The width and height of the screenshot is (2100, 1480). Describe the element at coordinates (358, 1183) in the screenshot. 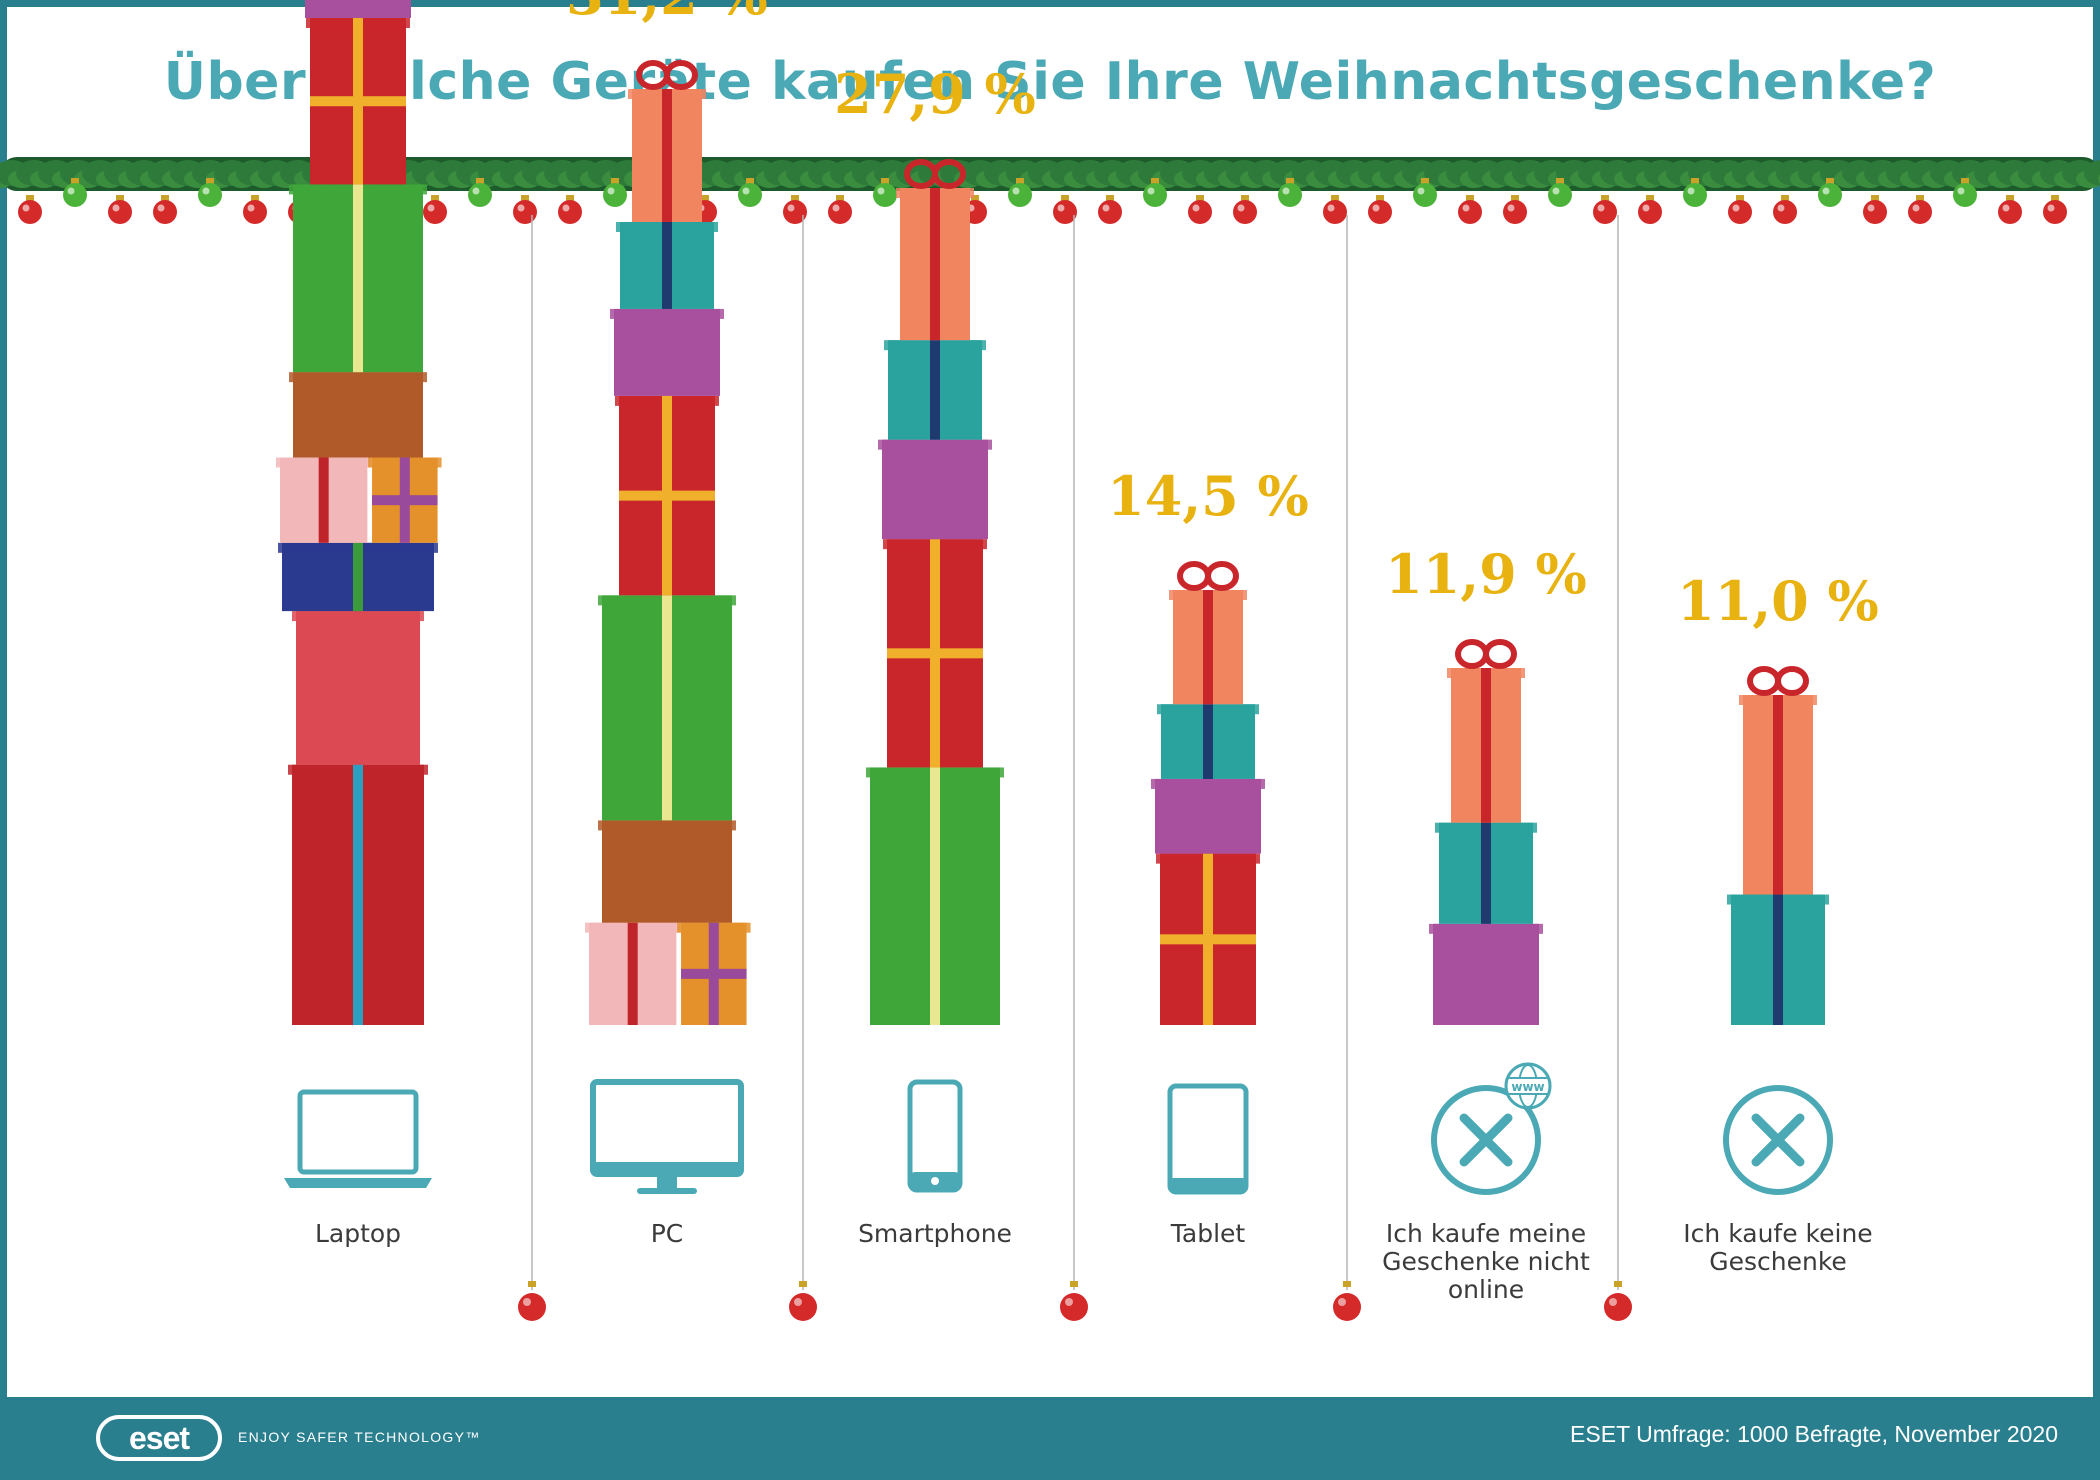

I see `laptop-base` at that location.